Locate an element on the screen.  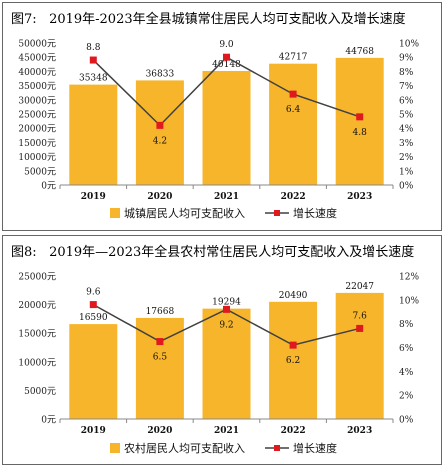
chart-1-title: 图7: 2019年-2023年全县城镇常住居民人均可支配收入及增长速度 is located at coordinates (208, 17).